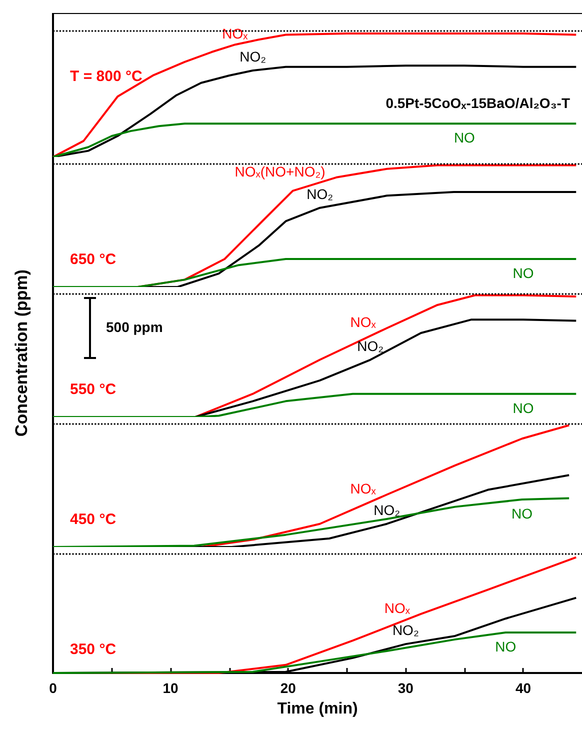 The height and width of the screenshot is (729, 582). What do you see at coordinates (523, 688) in the screenshot?
I see `x-tick-label: 40` at bounding box center [523, 688].